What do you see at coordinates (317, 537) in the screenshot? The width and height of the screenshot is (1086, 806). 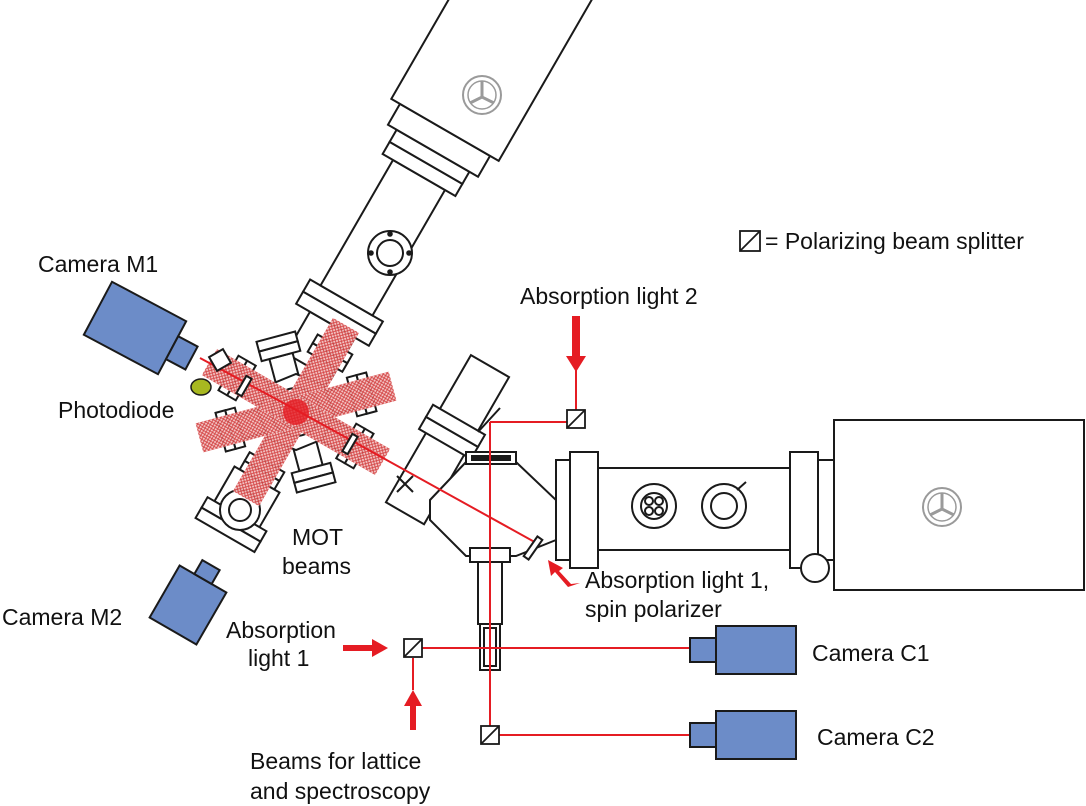 I see `label-mot-beams-1: MOT` at bounding box center [317, 537].